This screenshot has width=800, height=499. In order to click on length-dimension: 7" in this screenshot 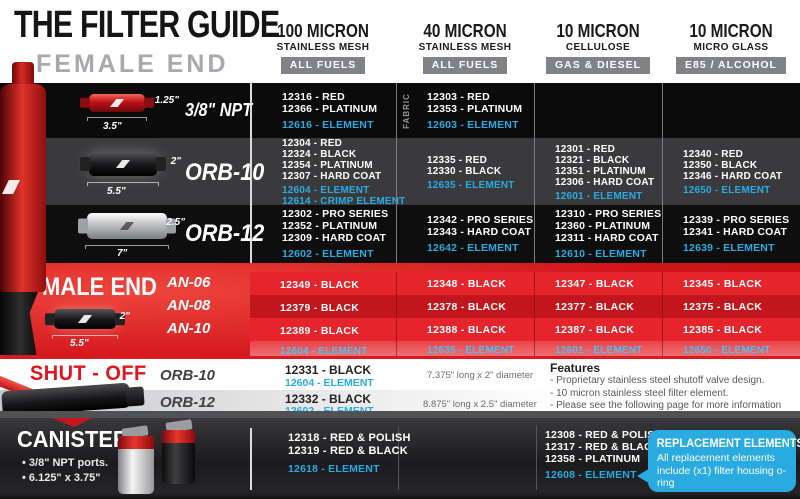, I will do `click(122, 253)`.